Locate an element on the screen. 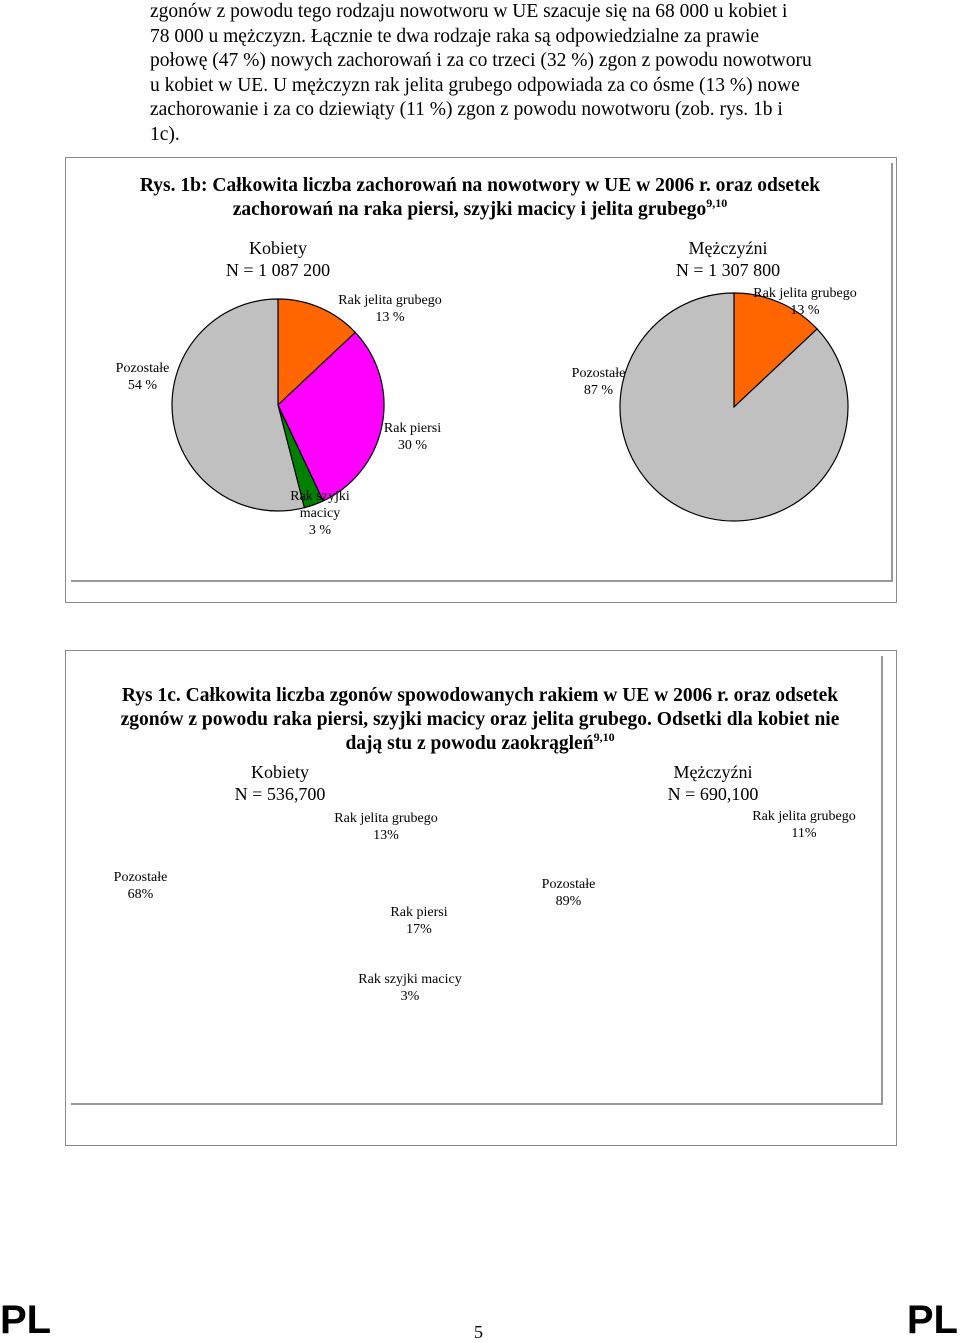 The image size is (960, 1343). pie-label-cervical: Rak szyjki macicy 3% is located at coordinates (410, 988).